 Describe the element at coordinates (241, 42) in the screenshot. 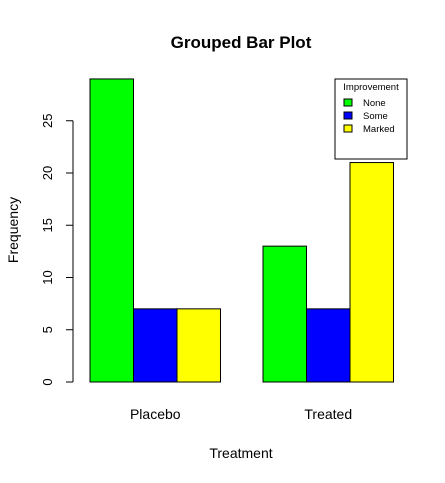

I see `chart-title: Grouped Bar Plot` at that location.